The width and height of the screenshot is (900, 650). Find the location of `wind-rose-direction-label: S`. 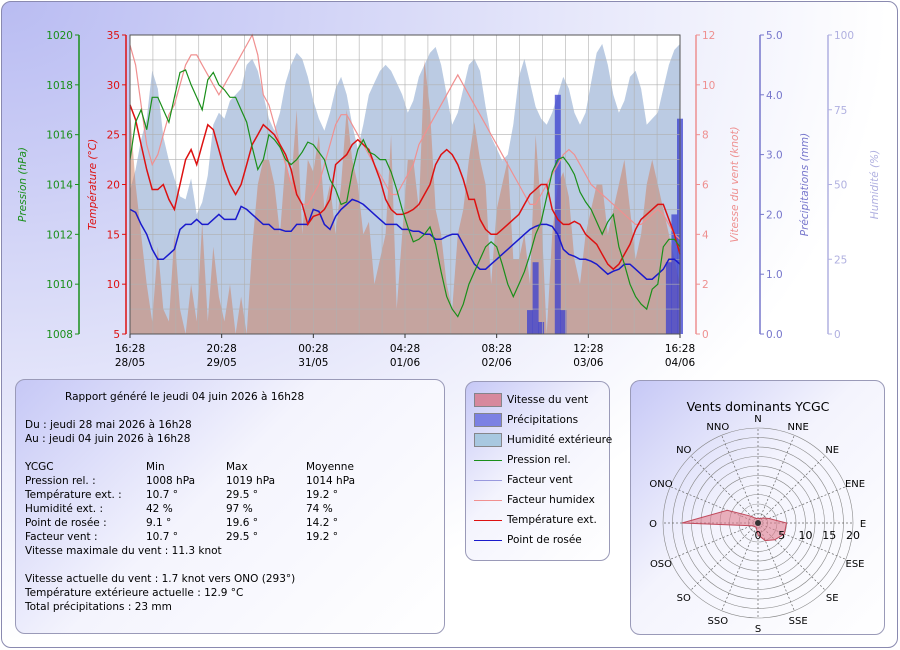

wind-rose-direction-label: S is located at coordinates (758, 629).